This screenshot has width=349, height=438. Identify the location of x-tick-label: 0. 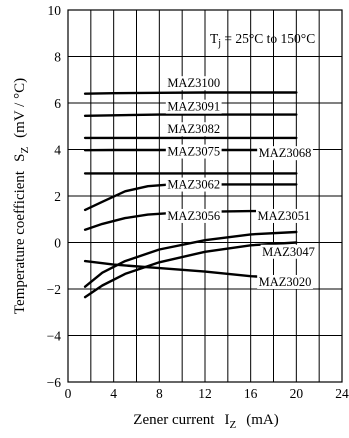
(68, 393).